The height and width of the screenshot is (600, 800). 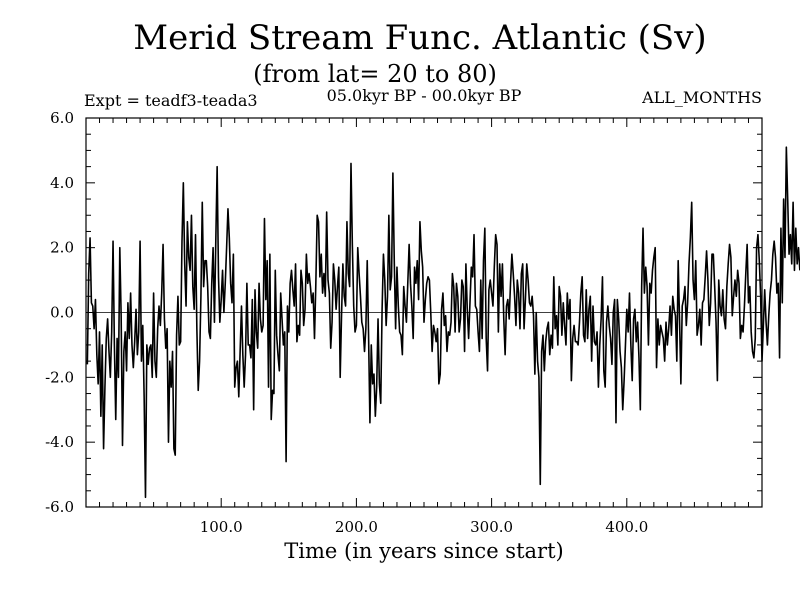 I want to click on y-tick-label: 0.0, so click(x=62, y=313).